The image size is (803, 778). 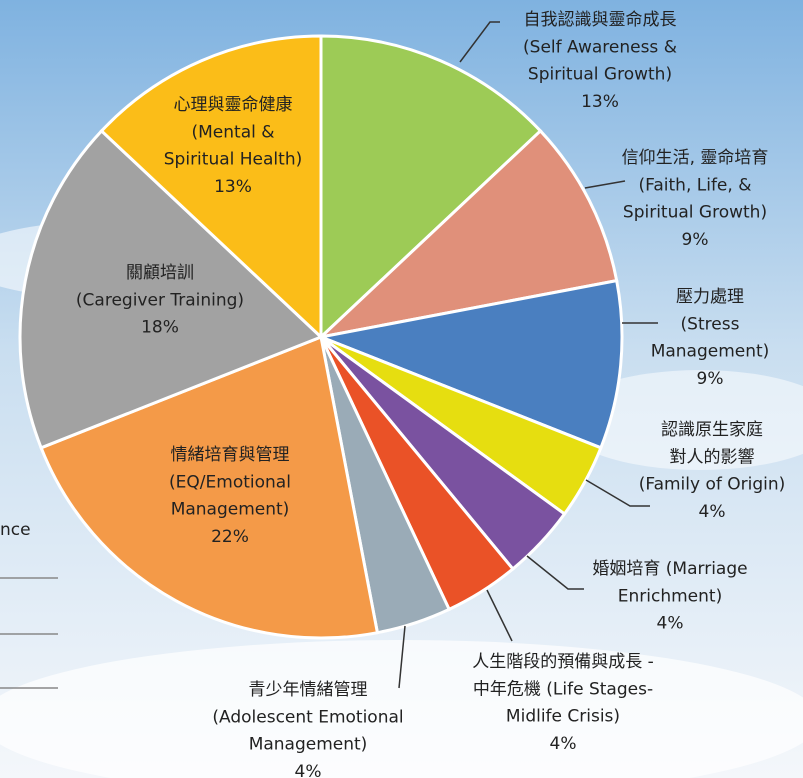 I want to click on slice-label: 人生階段的預備與成長 -, so click(x=563, y=662).